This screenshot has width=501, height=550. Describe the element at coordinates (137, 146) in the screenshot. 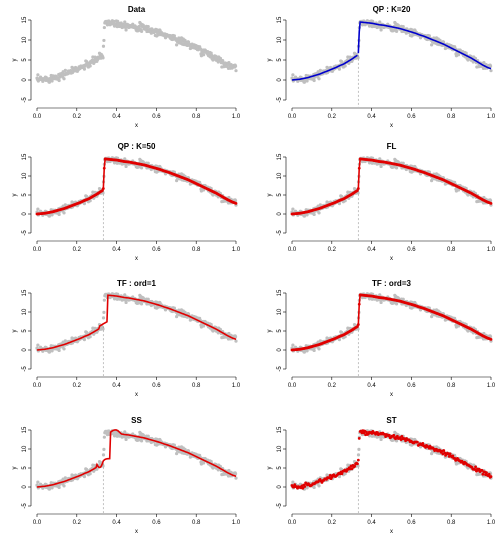

I see `panel-title: QP : K=50` at that location.